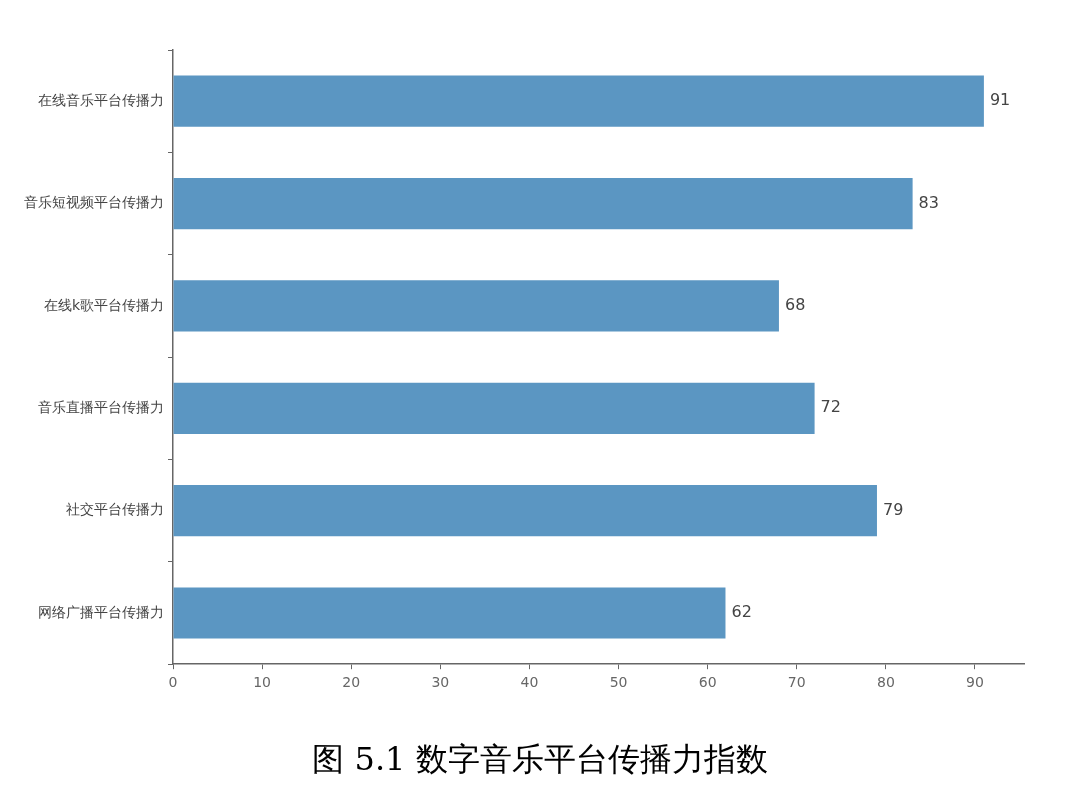 Image resolution: width=1080 pixels, height=811 pixels. Describe the element at coordinates (540, 759) in the screenshot. I see `text: 图 5.1 数字音乐平台传播力指数` at that location.